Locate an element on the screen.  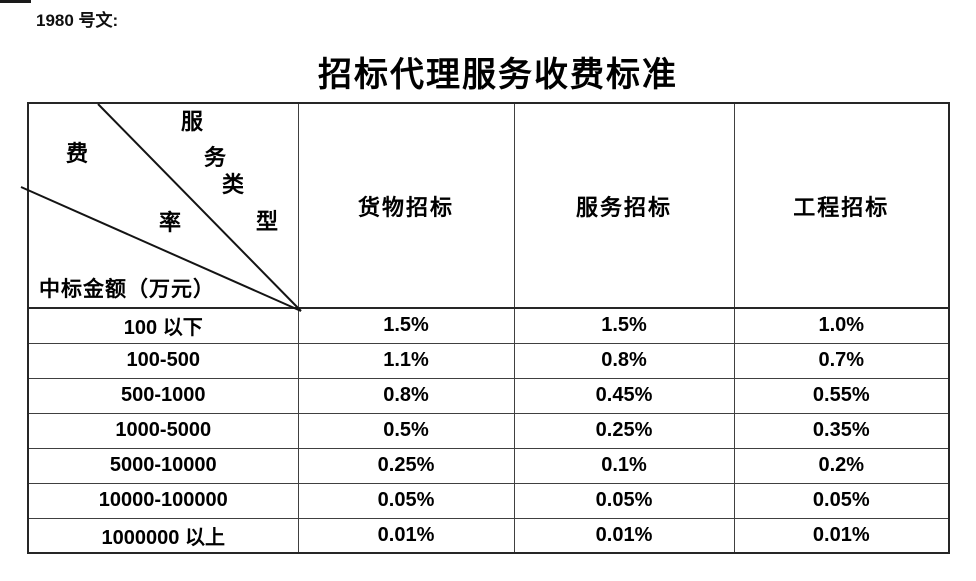
amount-range-cell: 100-500 is located at coordinates (163, 360).